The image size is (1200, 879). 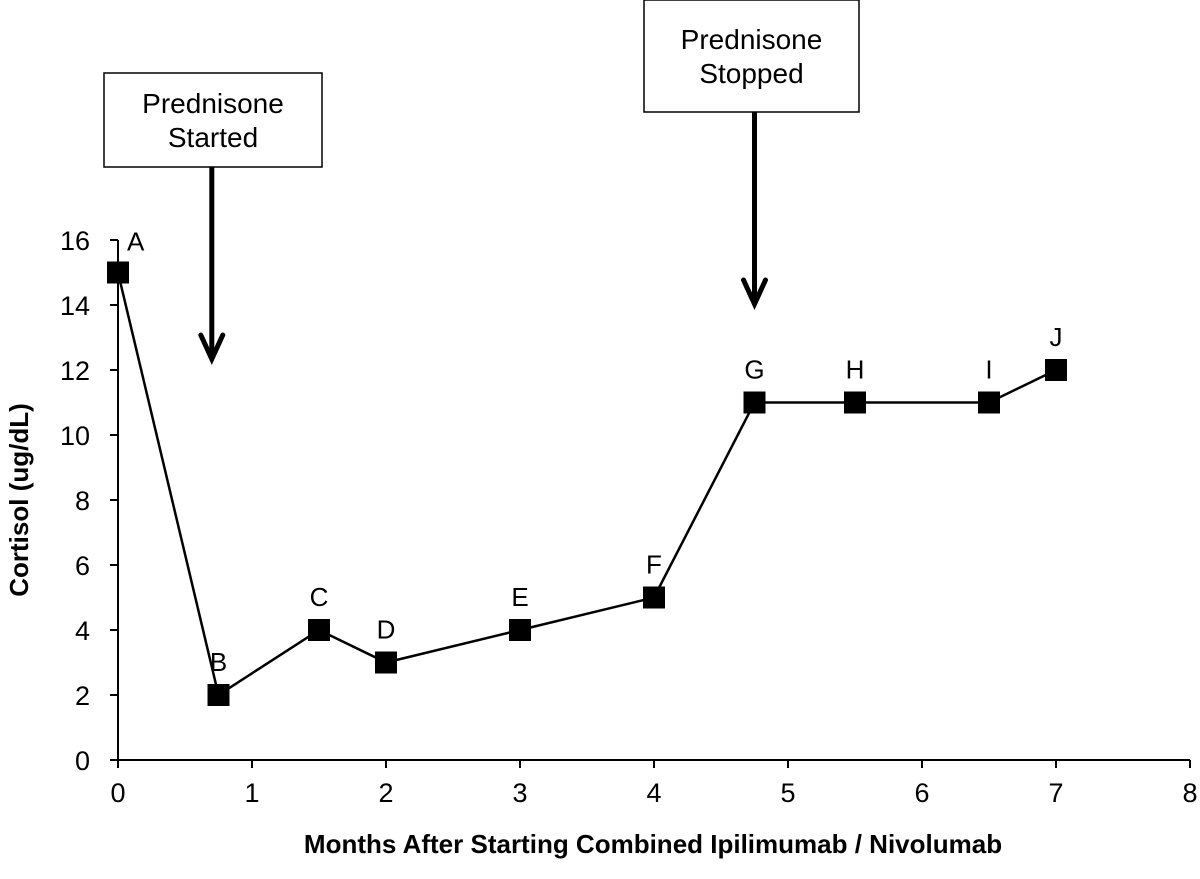 I want to click on y-tick-label: 12, so click(x=75, y=371).